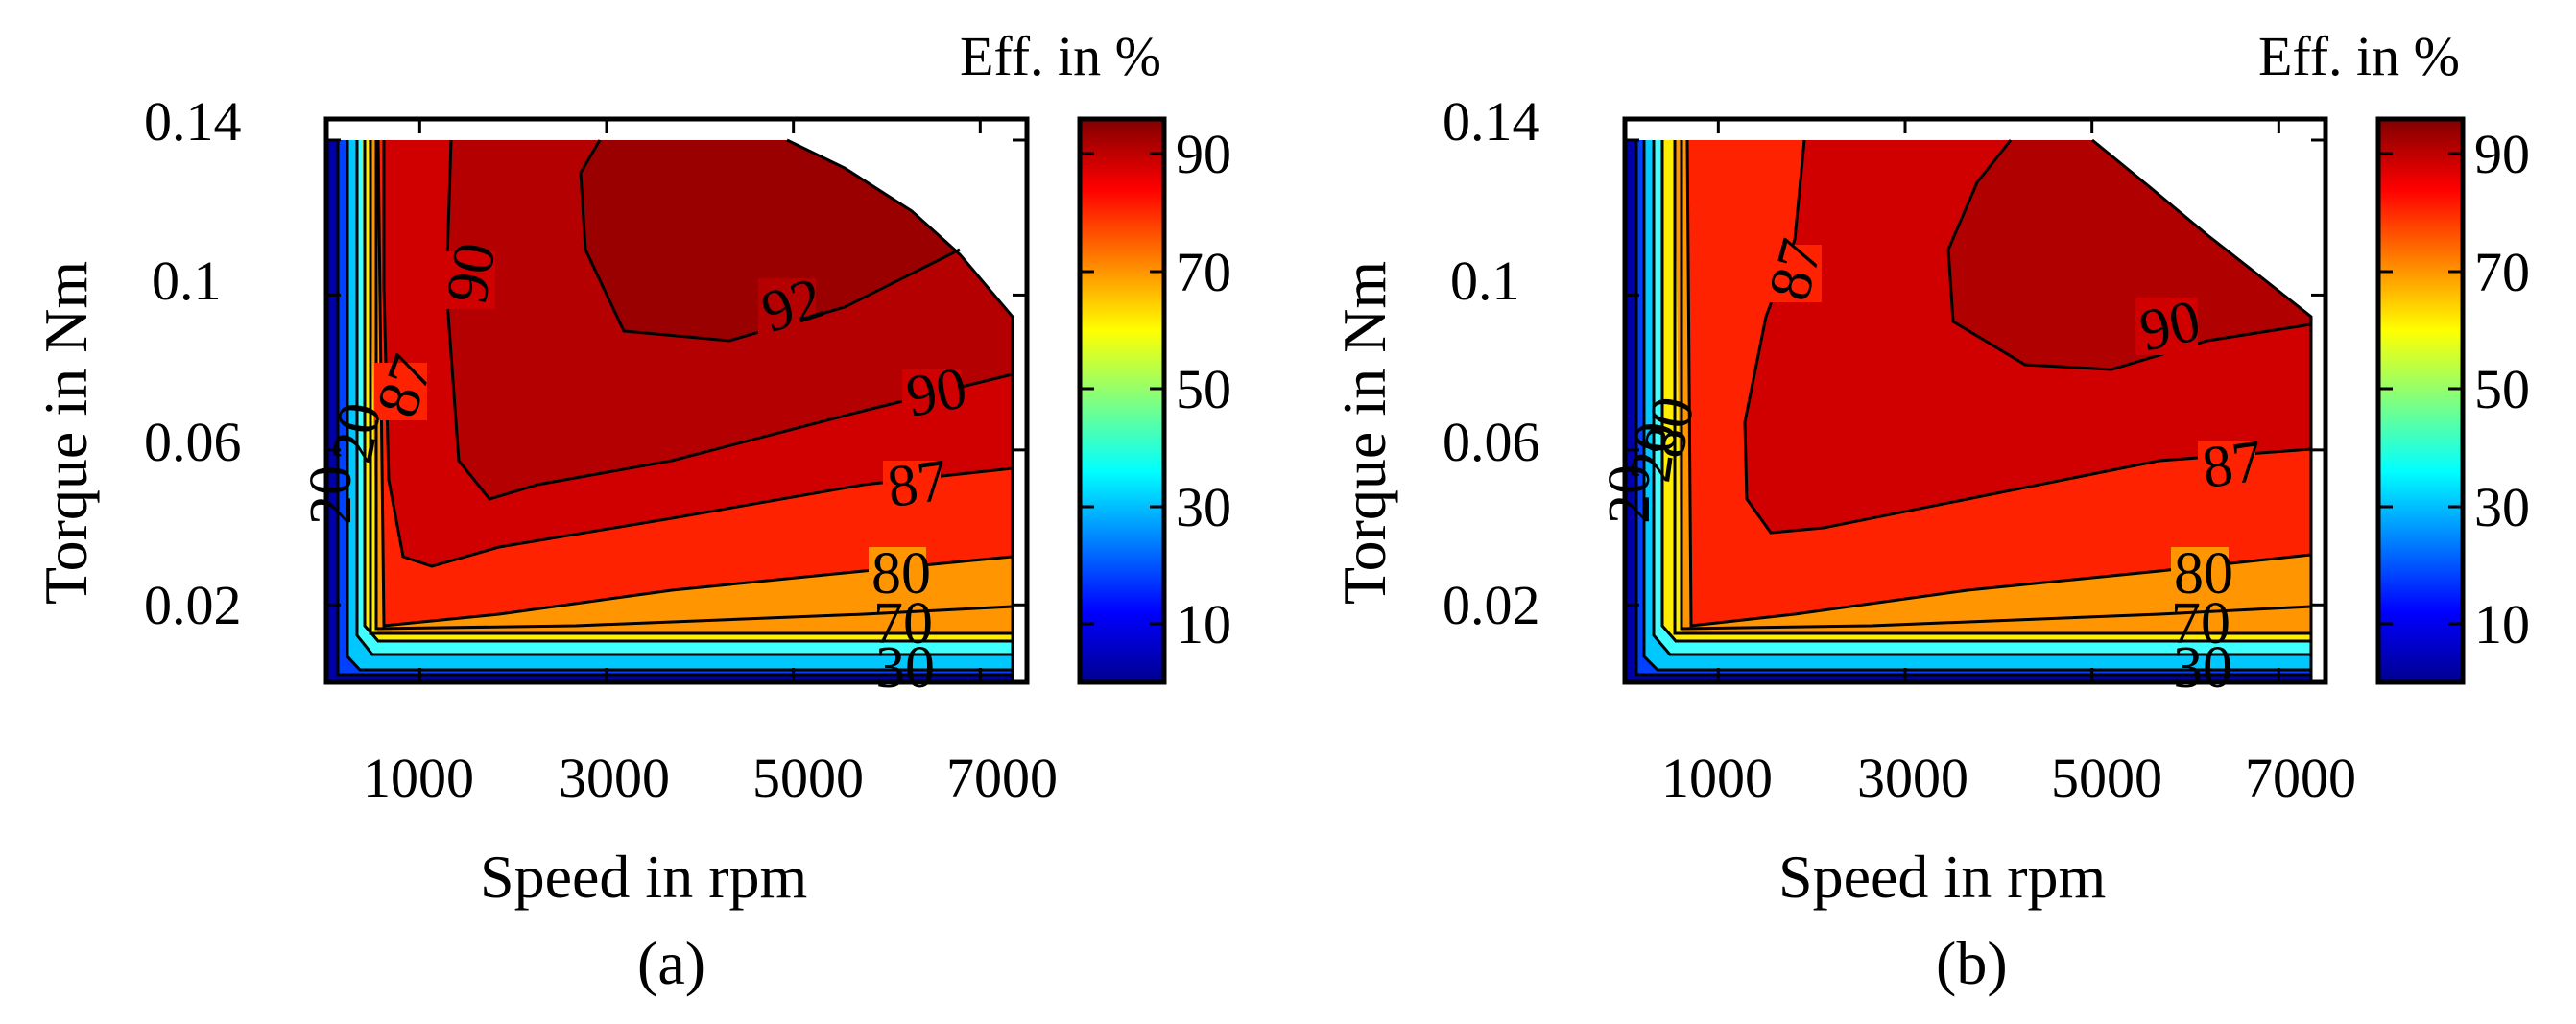 The height and width of the screenshot is (1024, 2576). What do you see at coordinates (675, 410) in the screenshot?
I see `contour-lines` at bounding box center [675, 410].